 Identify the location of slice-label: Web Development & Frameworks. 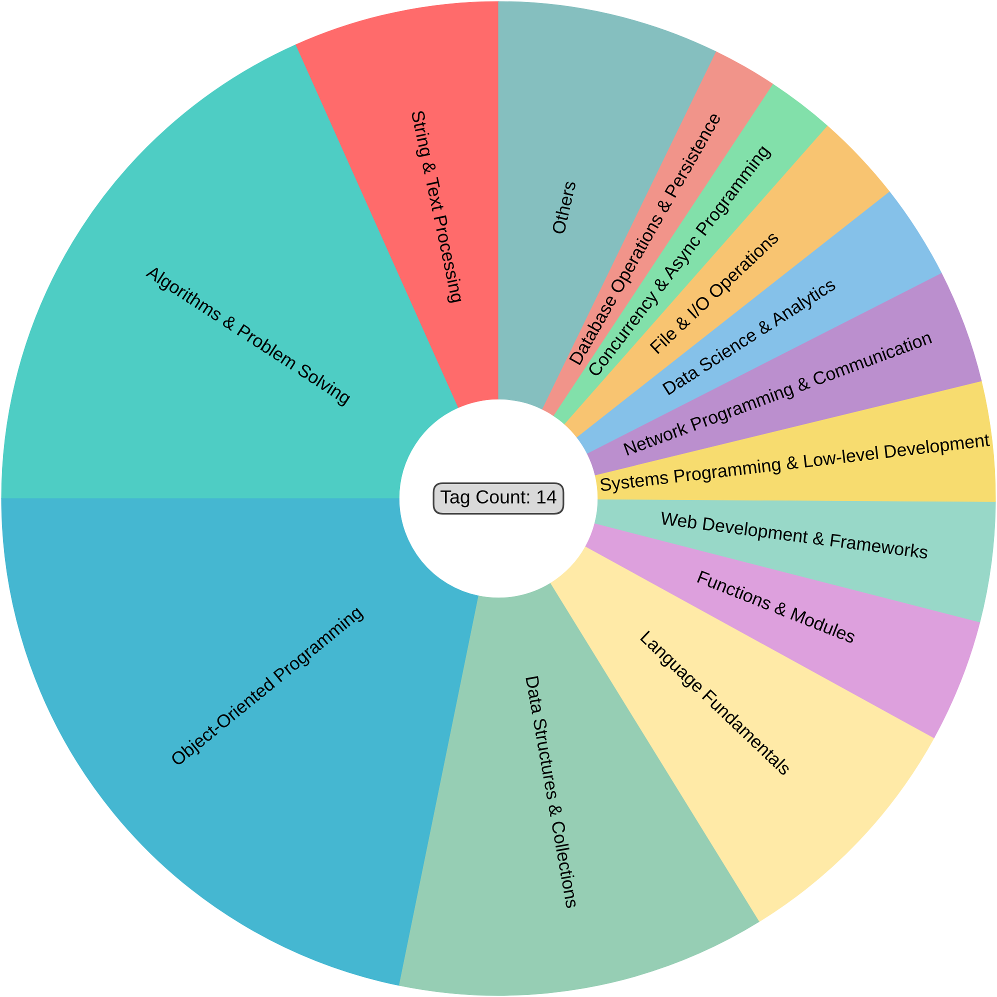
(794, 536).